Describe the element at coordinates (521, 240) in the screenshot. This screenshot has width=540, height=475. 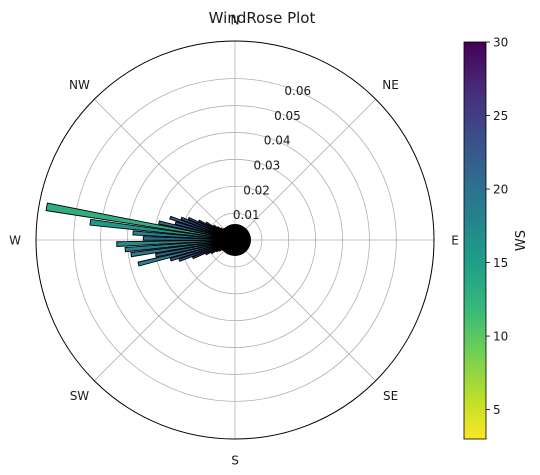
I see `colorbar-label: WS` at that location.